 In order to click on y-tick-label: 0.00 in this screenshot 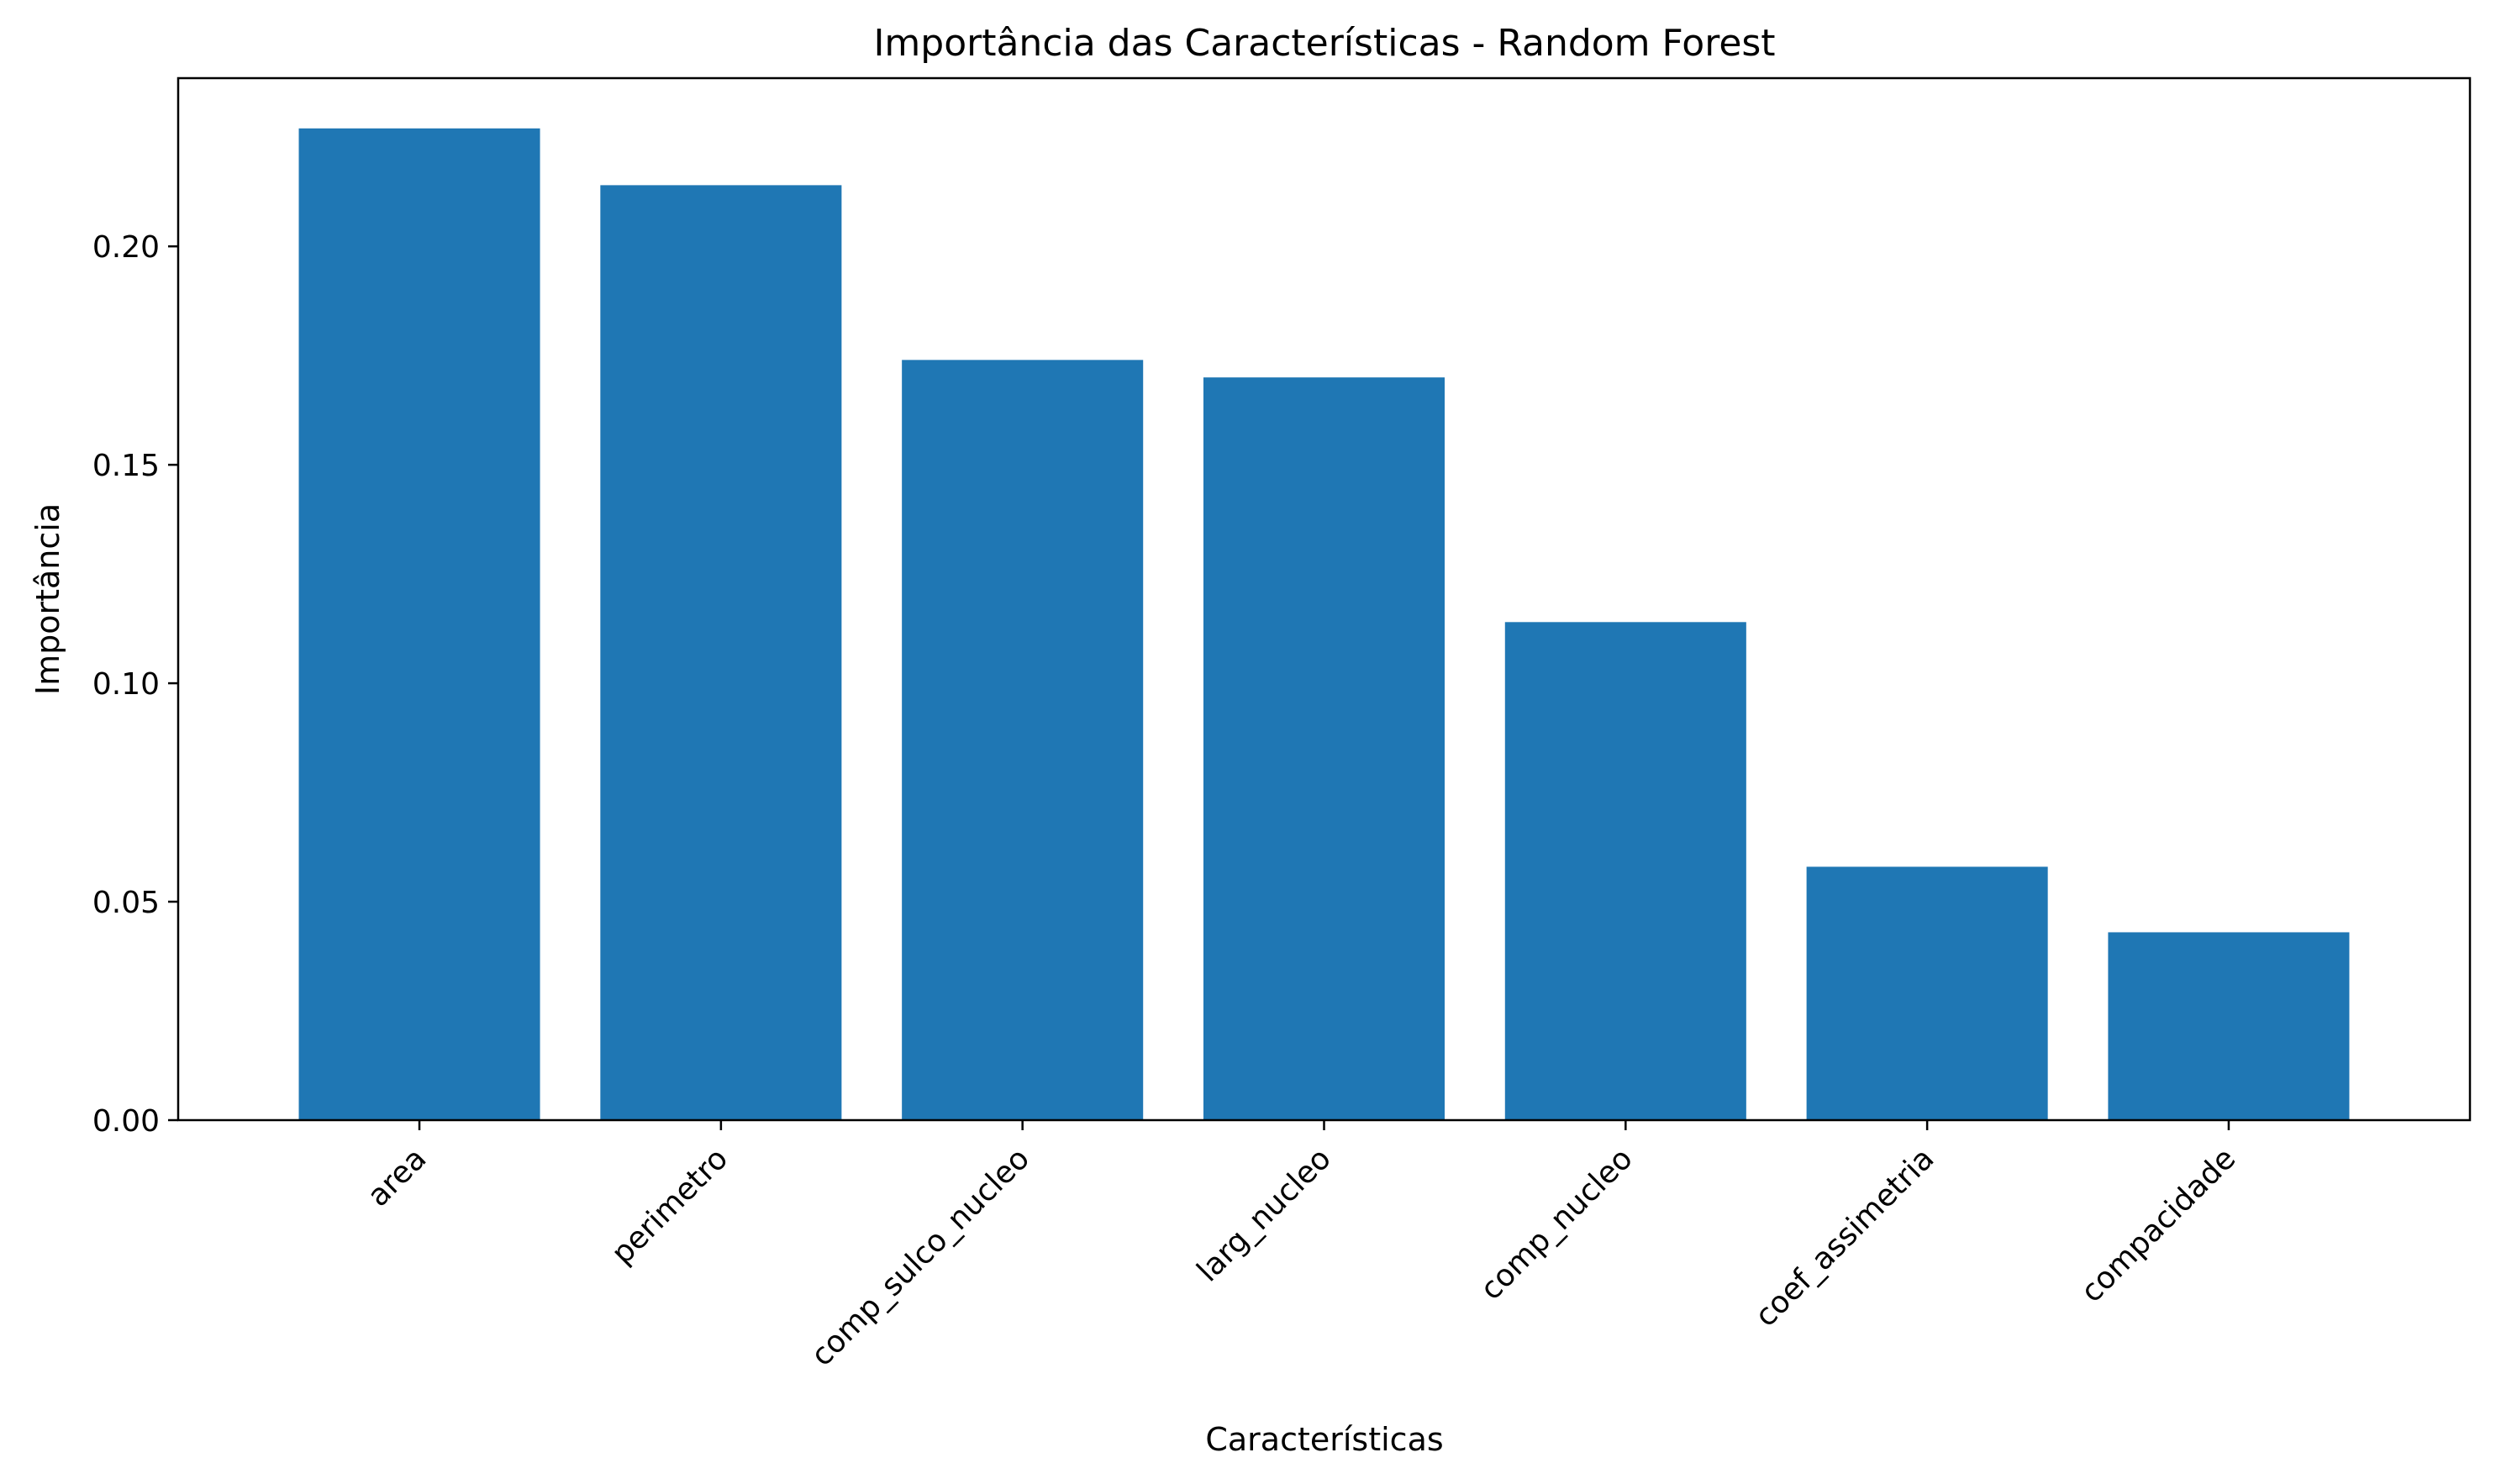, I will do `click(126, 1122)`.